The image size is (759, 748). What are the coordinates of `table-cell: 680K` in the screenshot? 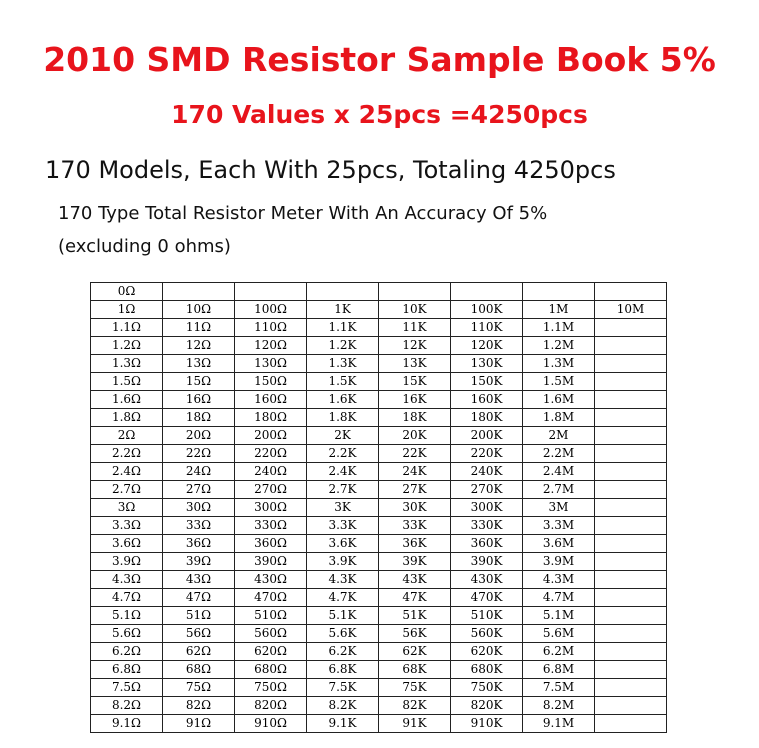 It's located at (486, 669).